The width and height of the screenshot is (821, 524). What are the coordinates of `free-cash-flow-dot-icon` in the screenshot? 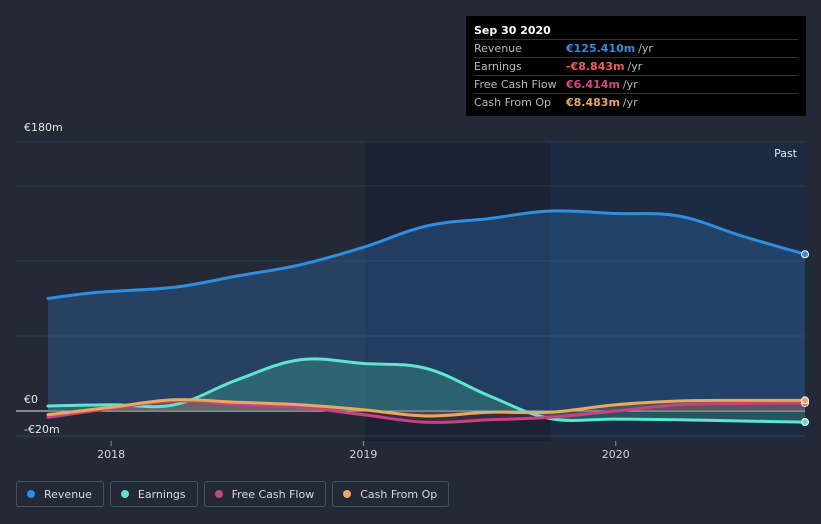 It's located at (218, 494).